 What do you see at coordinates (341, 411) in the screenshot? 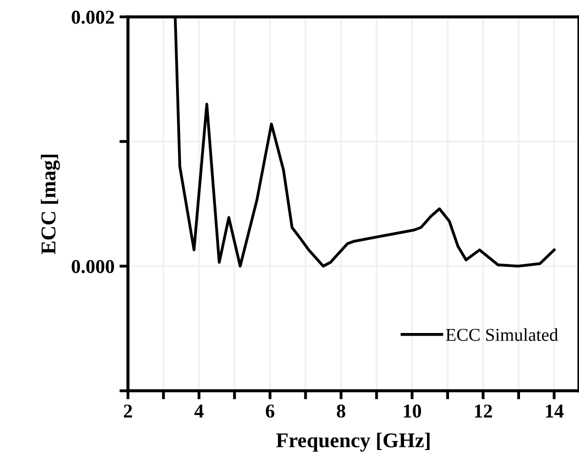
I see `x-tick-label: 8` at bounding box center [341, 411].